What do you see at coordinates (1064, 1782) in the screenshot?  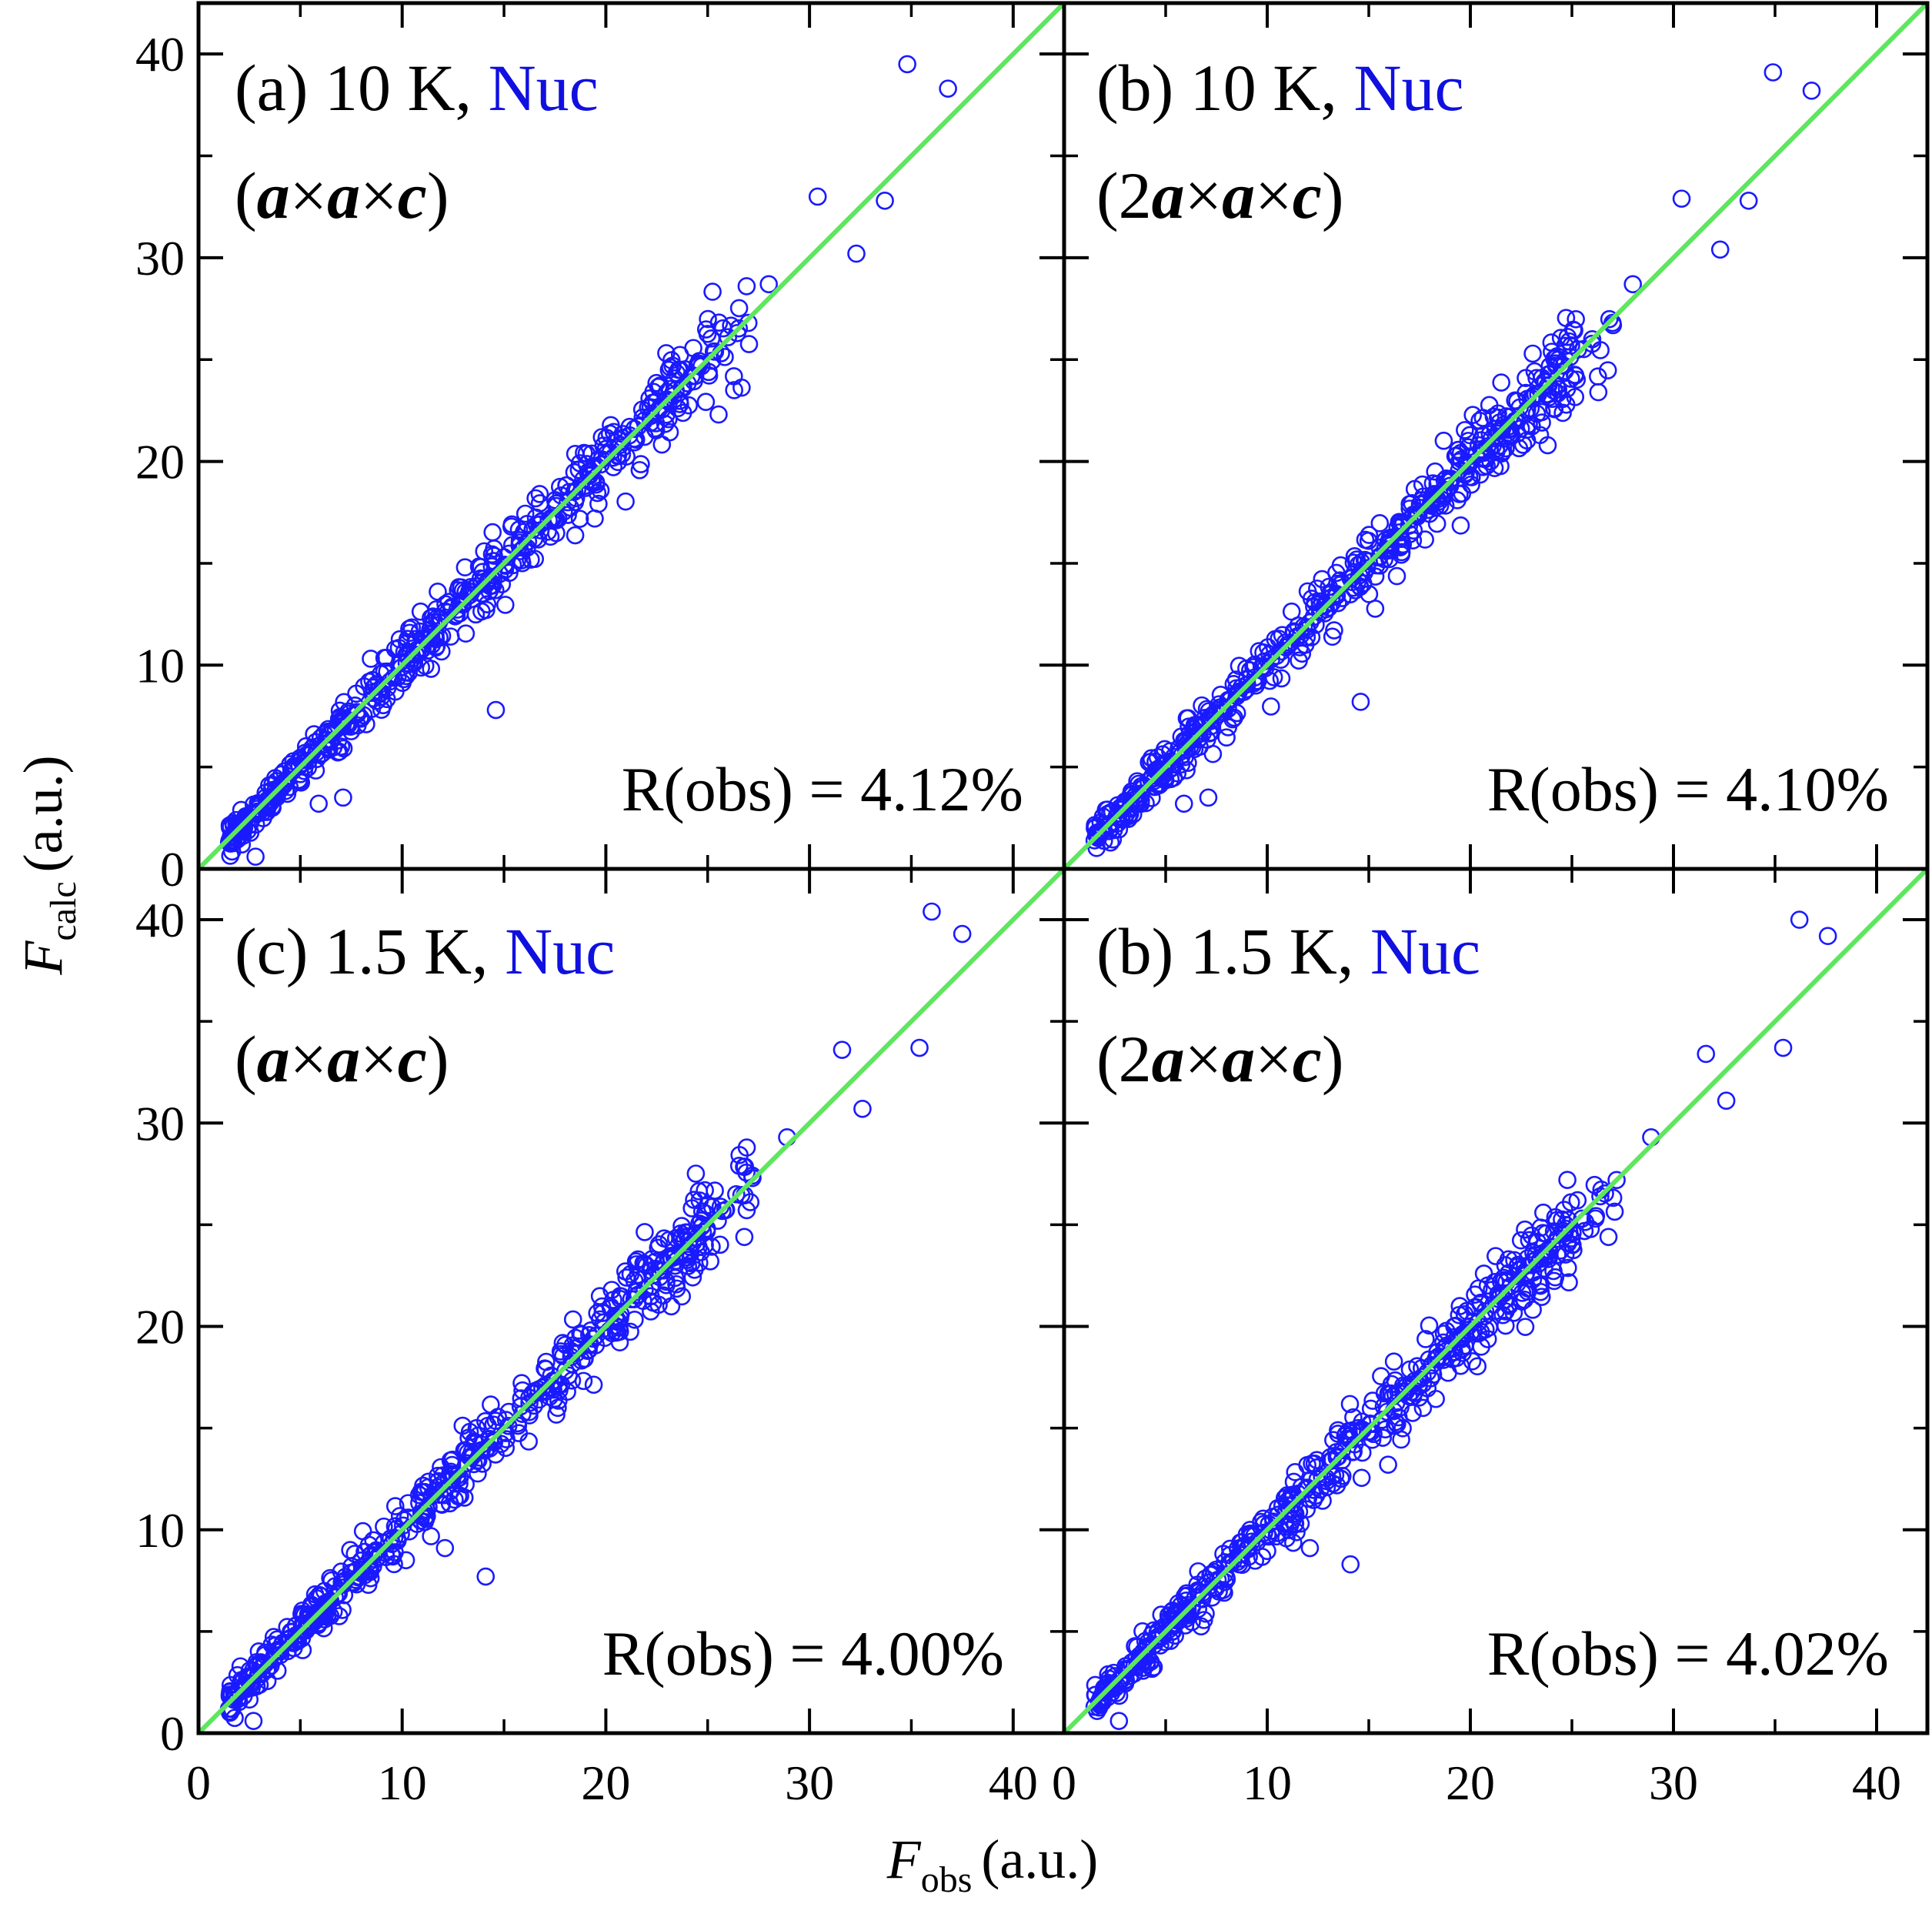 I see `x-tick-label: 0` at bounding box center [1064, 1782].